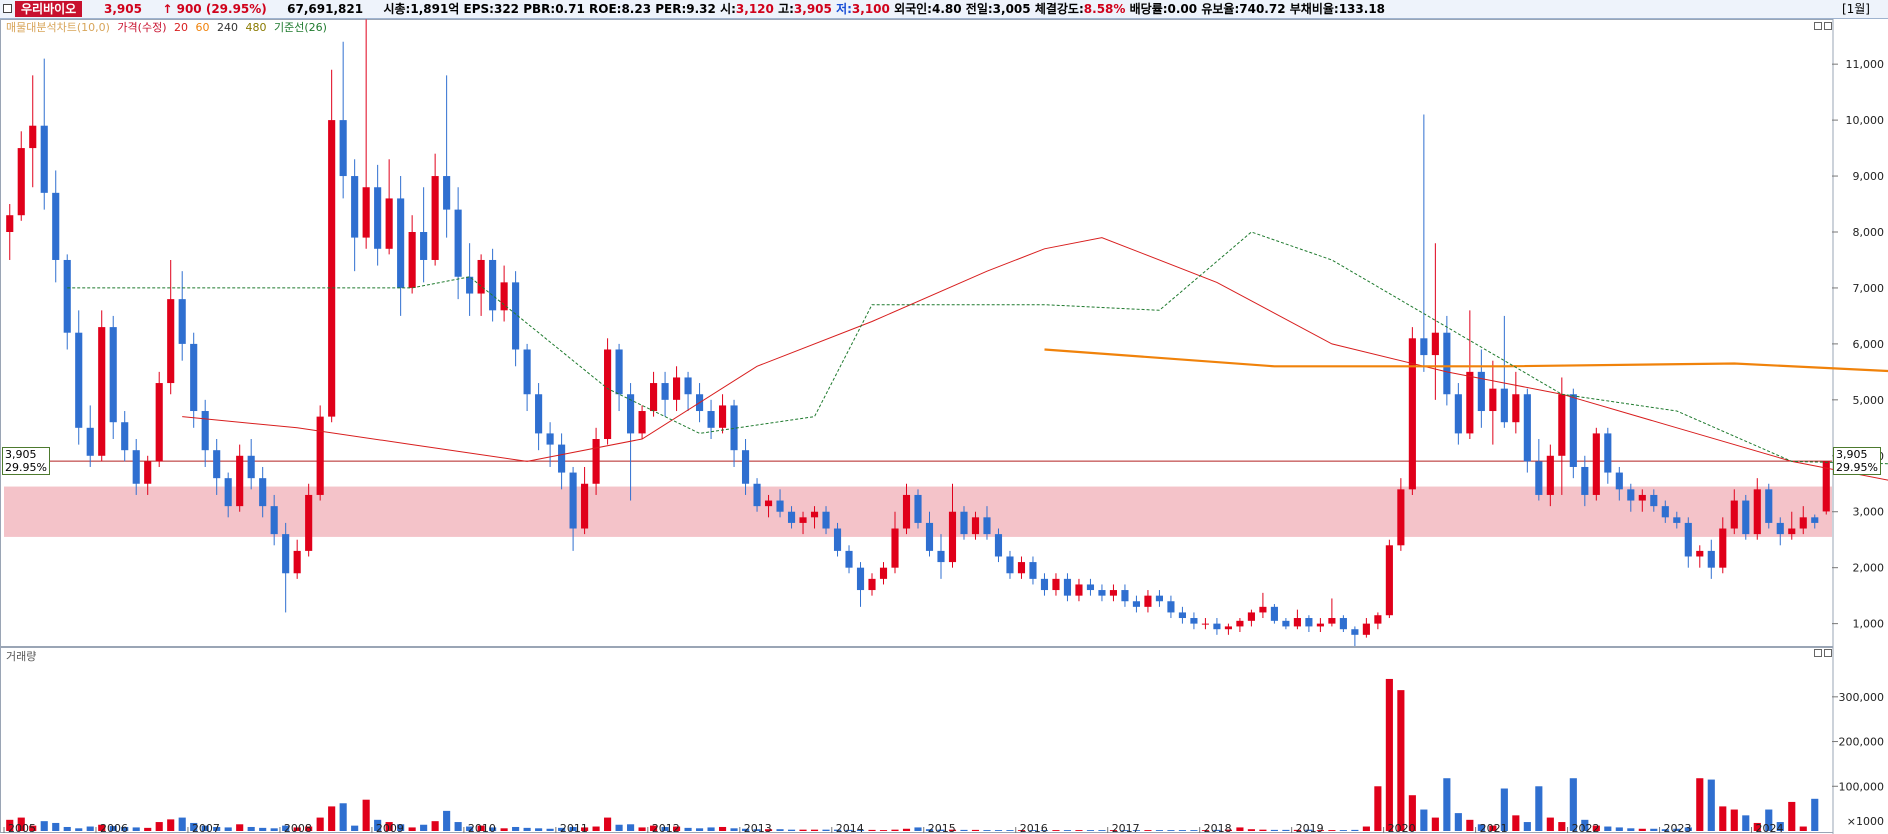 This screenshot has height=834, width=1888. Describe the element at coordinates (1402, 828) in the screenshot. I see `year-tick-label: 2020` at that location.